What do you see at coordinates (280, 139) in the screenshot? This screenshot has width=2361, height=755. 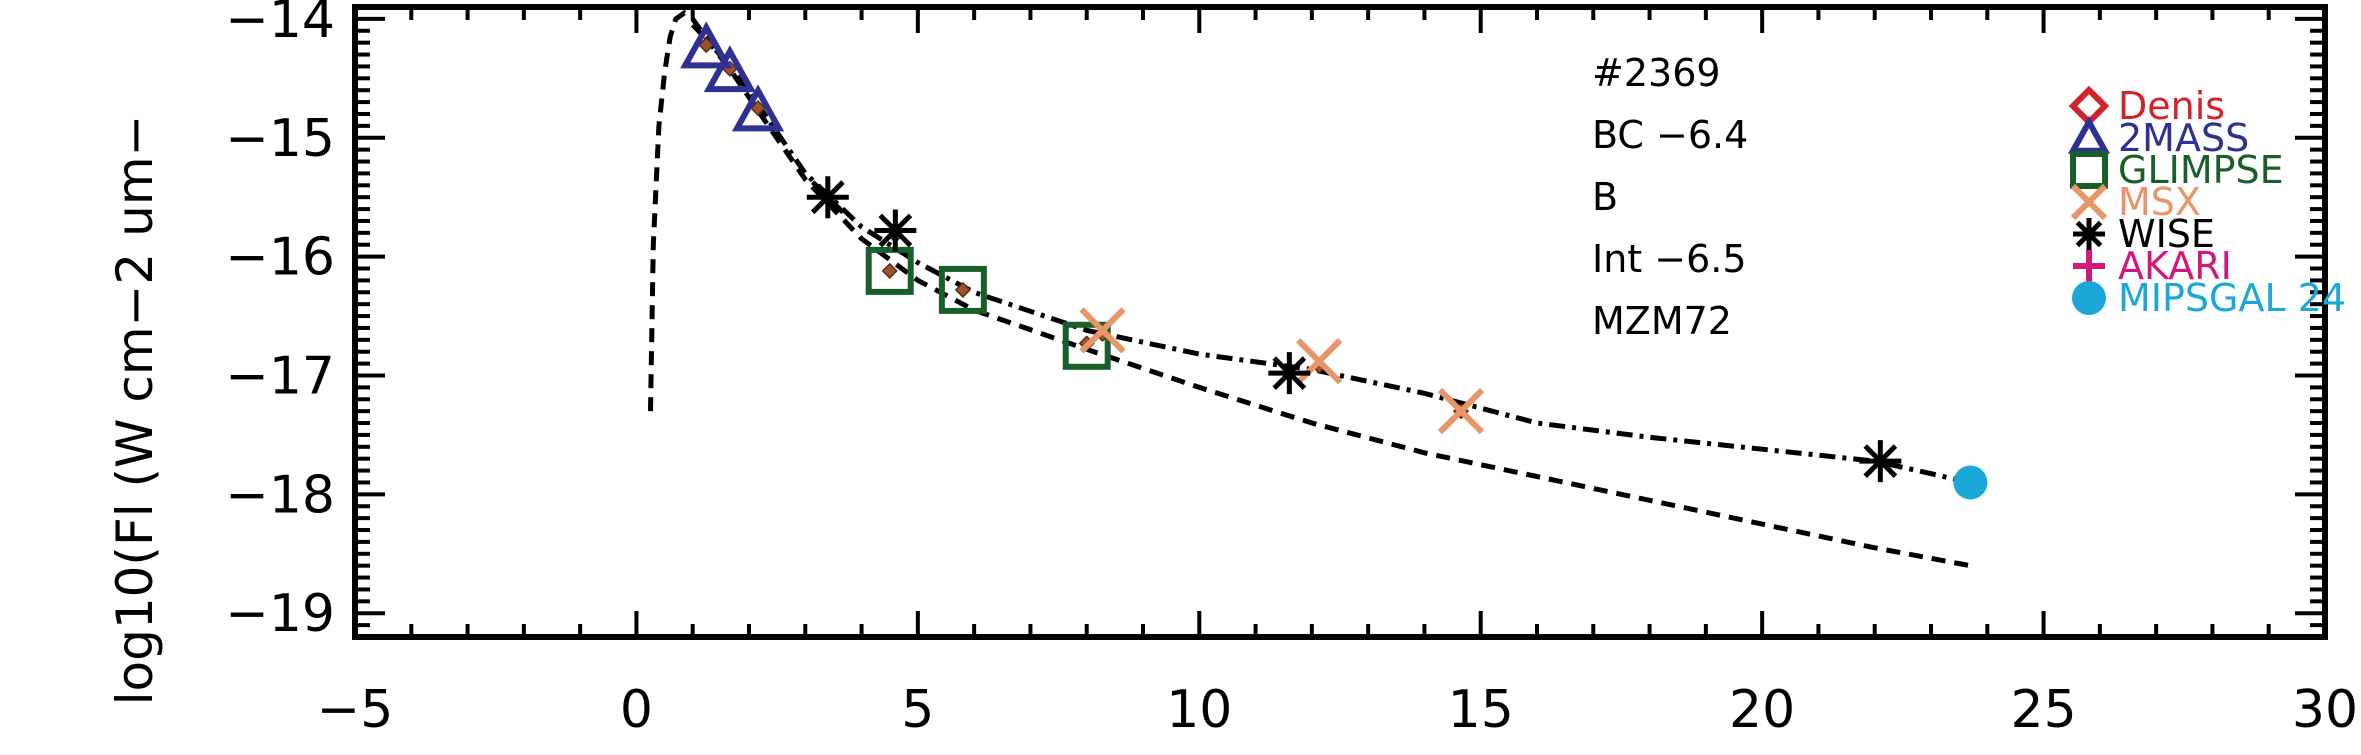 I see `y-tick-label: −15` at bounding box center [280, 139].